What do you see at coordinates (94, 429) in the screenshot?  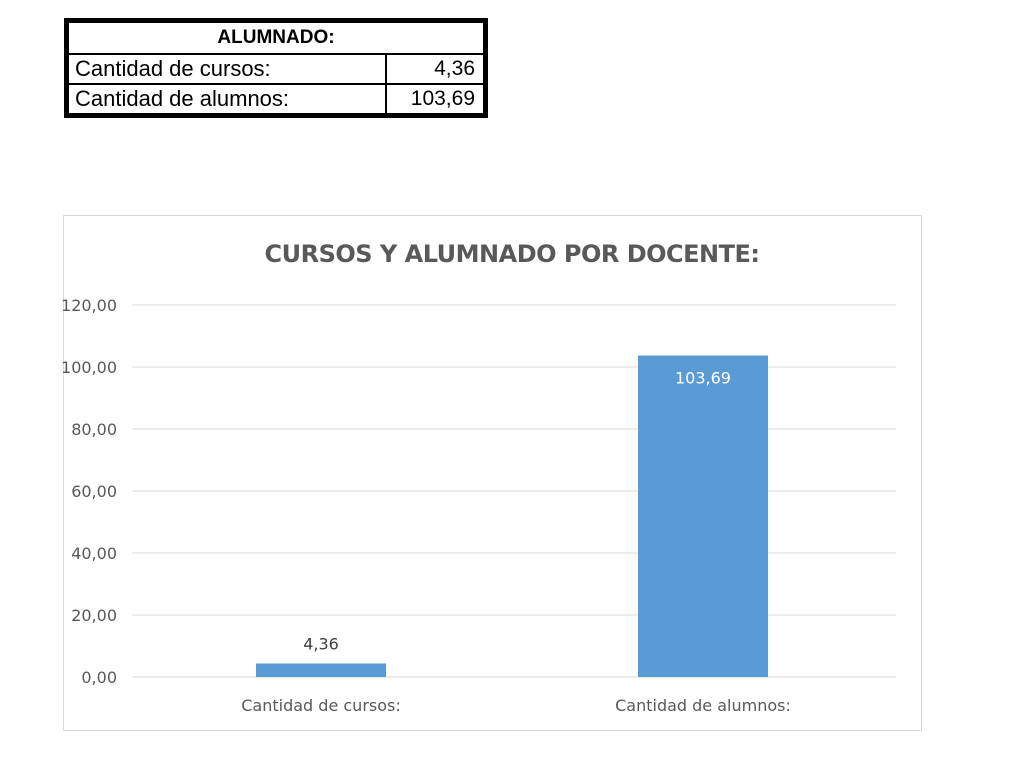 I see `y-tick-label: 80,00` at bounding box center [94, 429].